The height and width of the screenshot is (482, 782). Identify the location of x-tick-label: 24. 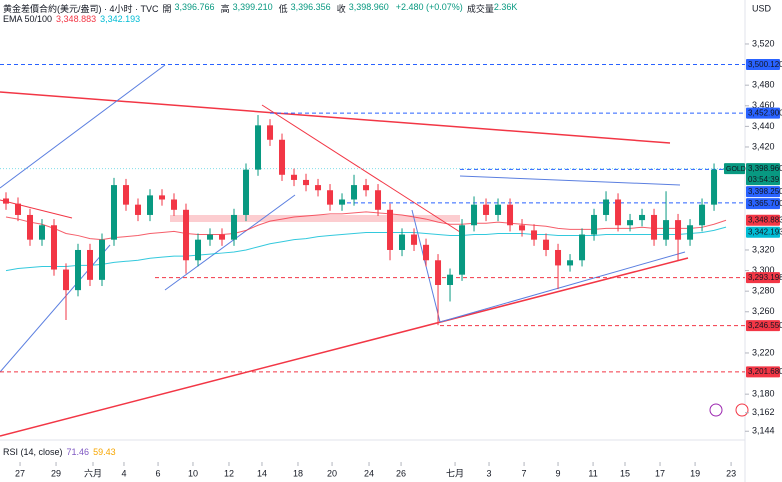
(369, 473).